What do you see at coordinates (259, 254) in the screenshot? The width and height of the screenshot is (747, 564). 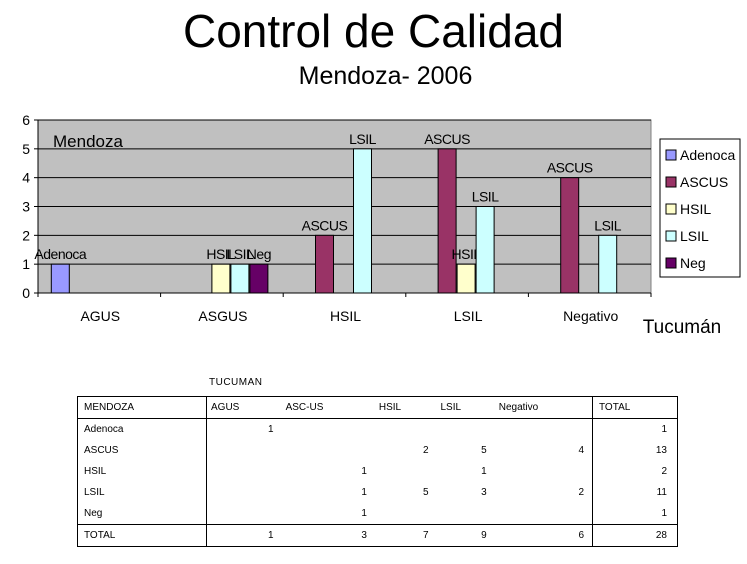 I see `data-label: Neg` at bounding box center [259, 254].